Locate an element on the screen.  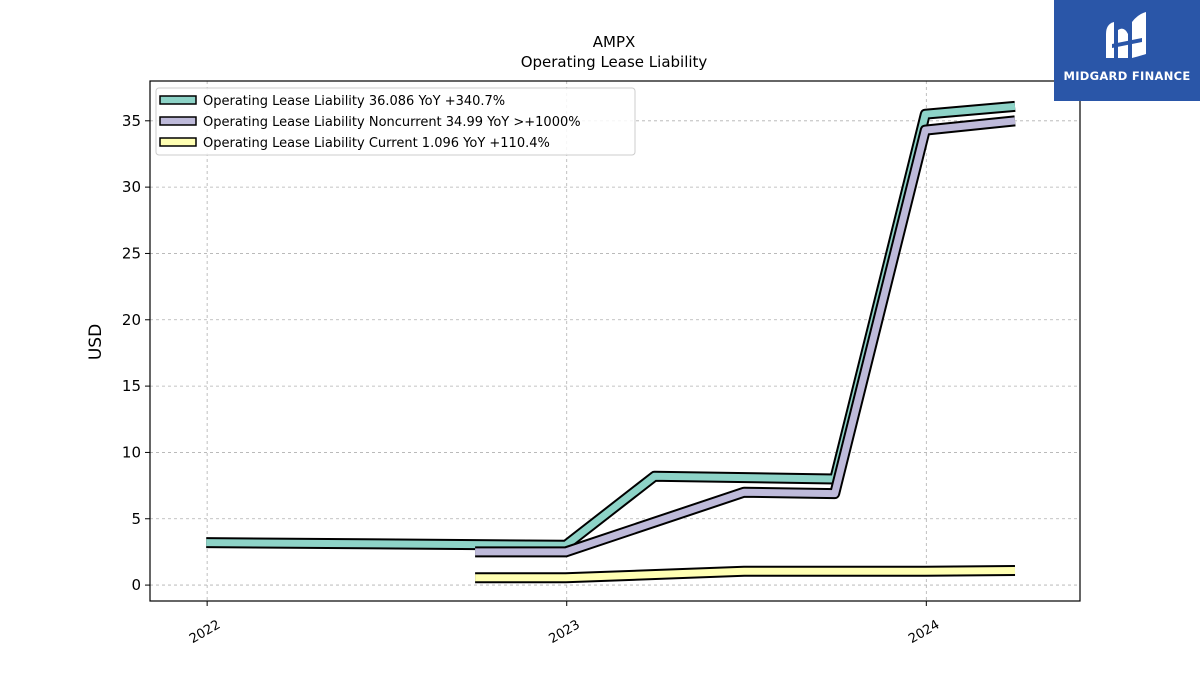
y-tick-label: 10 is located at coordinates (131, 452).